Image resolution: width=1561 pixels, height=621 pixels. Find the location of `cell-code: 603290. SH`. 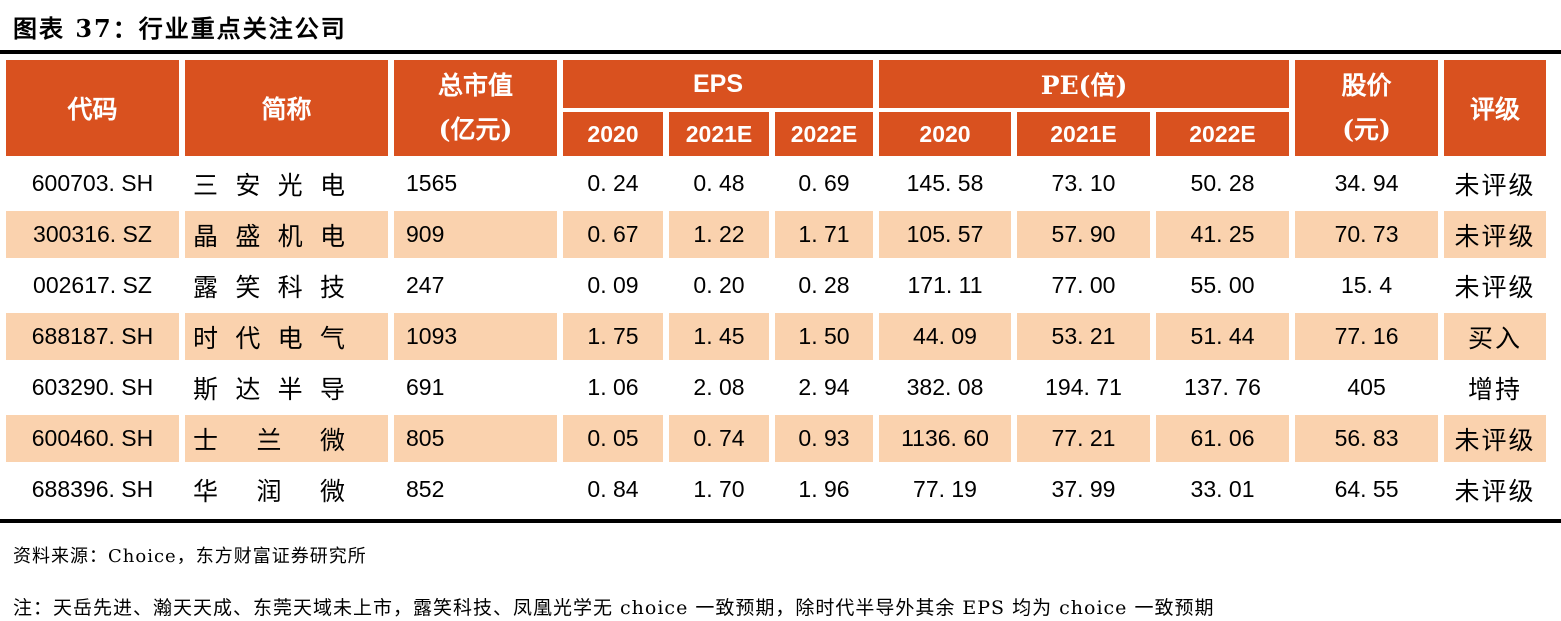

cell-code: 603290. SH is located at coordinates (92, 387).